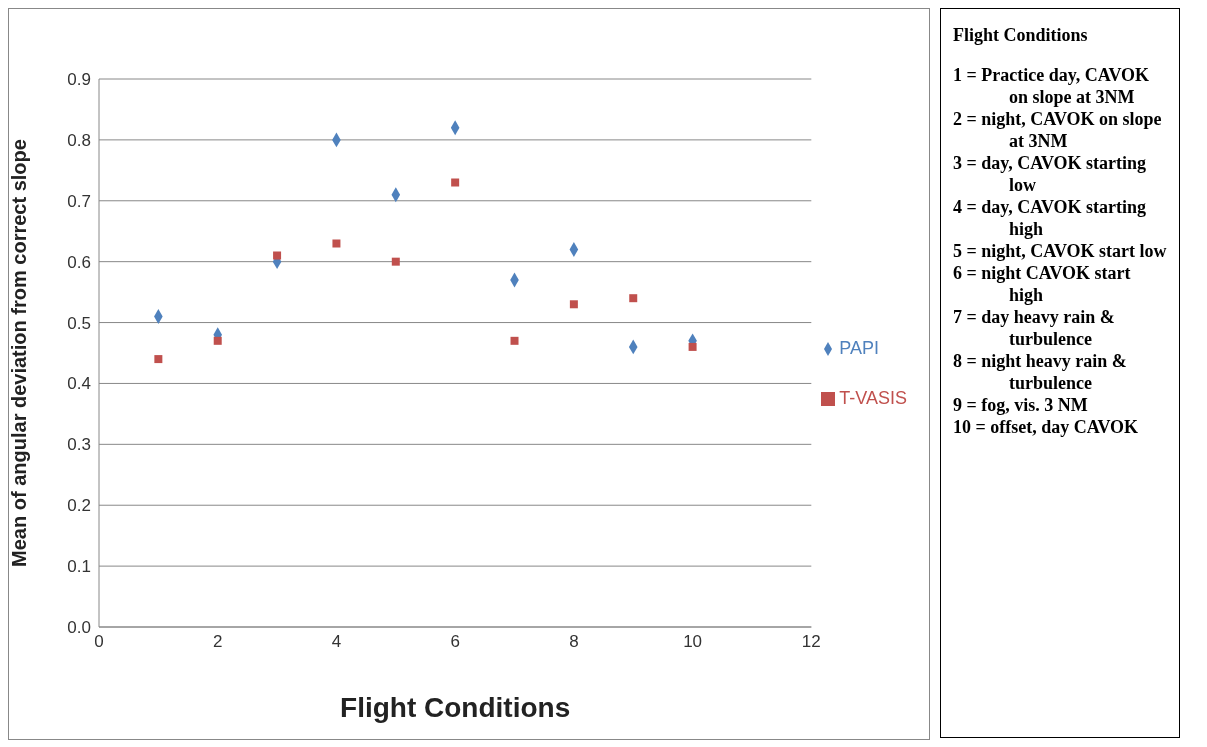 The width and height of the screenshot is (1207, 747). What do you see at coordinates (1042, 284) in the screenshot?
I see `text: 6 = night CAVOK start high` at bounding box center [1042, 284].